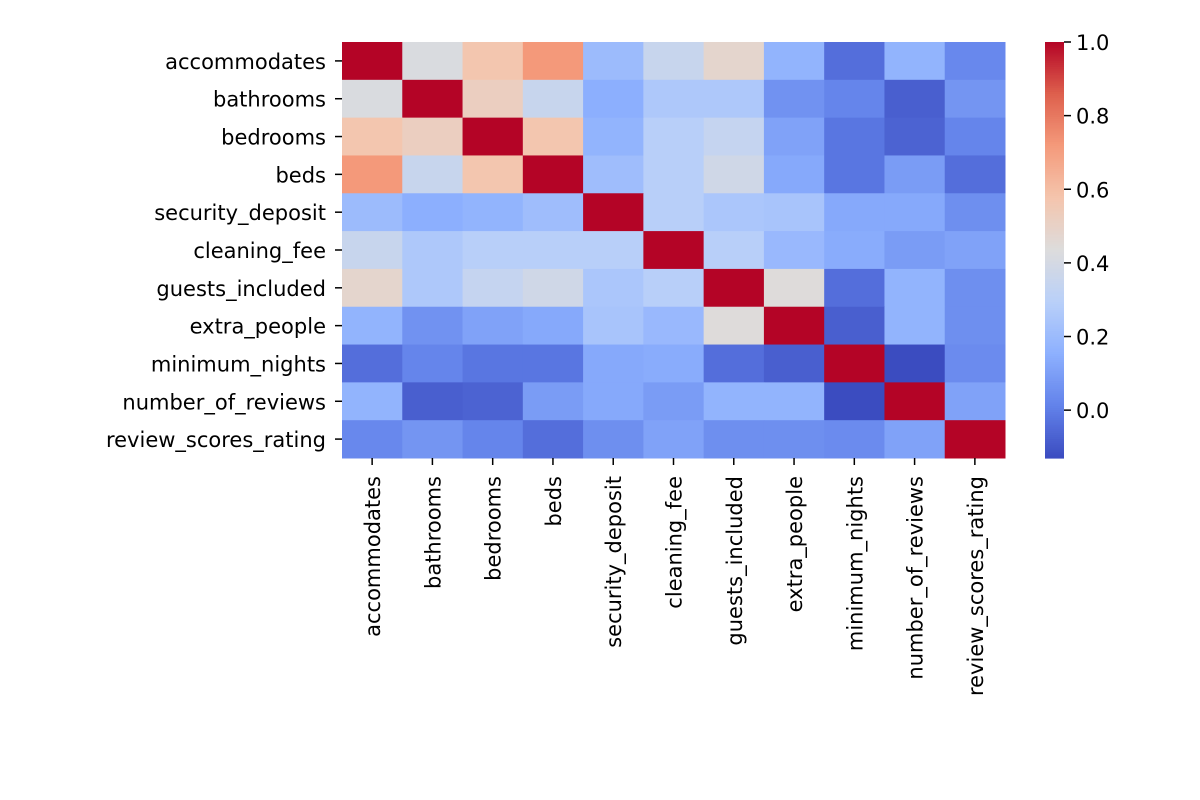 This screenshot has width=1200, height=800. Describe the element at coordinates (553, 99) in the screenshot. I see `heatmap-cell-bathrooms-beds` at that location.